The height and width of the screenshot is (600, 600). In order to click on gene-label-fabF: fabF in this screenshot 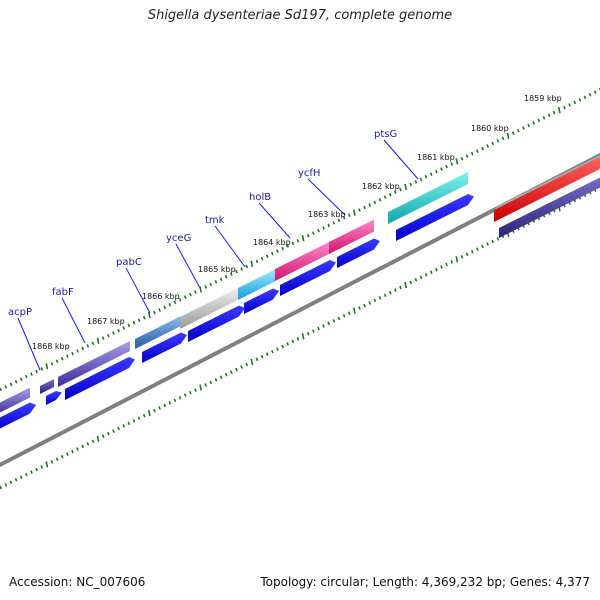, I will do `click(63, 292)`.